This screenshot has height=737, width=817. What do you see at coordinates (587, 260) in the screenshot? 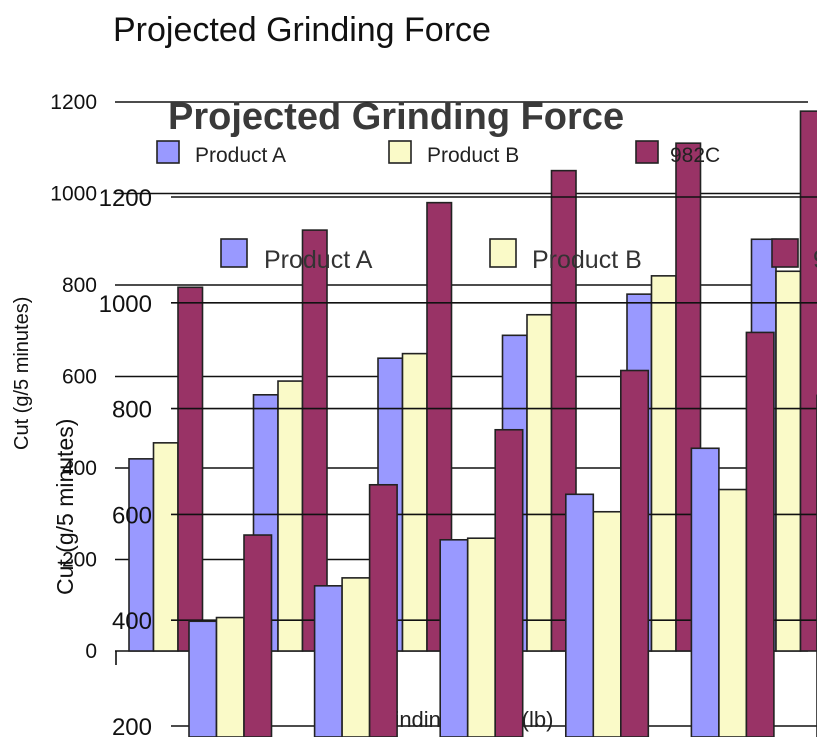
I see `front-legend-product-b: Product B` at bounding box center [587, 260].